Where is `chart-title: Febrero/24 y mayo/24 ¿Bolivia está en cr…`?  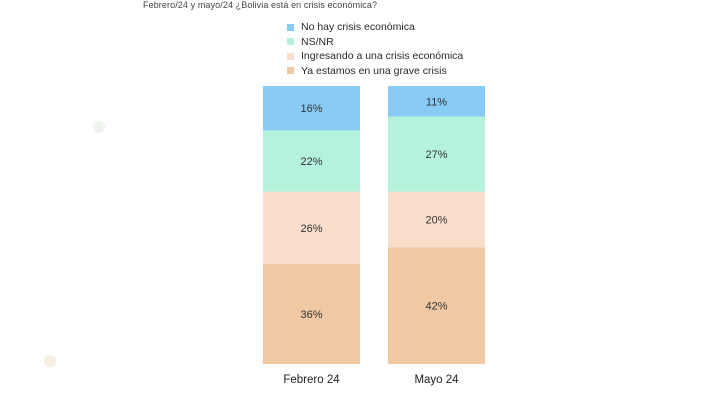 chart-title: Febrero/24 y mayo/24 ¿Bolivia está en cr… is located at coordinates (260, 5).